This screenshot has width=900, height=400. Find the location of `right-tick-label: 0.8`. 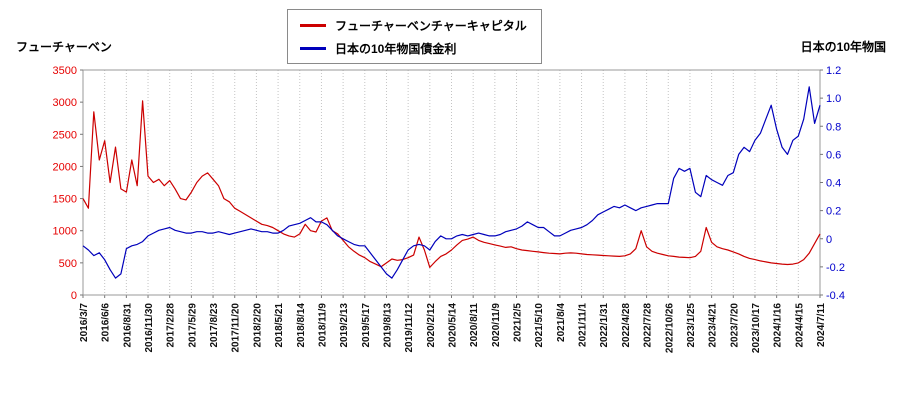

right-tick-label: 0.8 is located at coordinates (833, 127).